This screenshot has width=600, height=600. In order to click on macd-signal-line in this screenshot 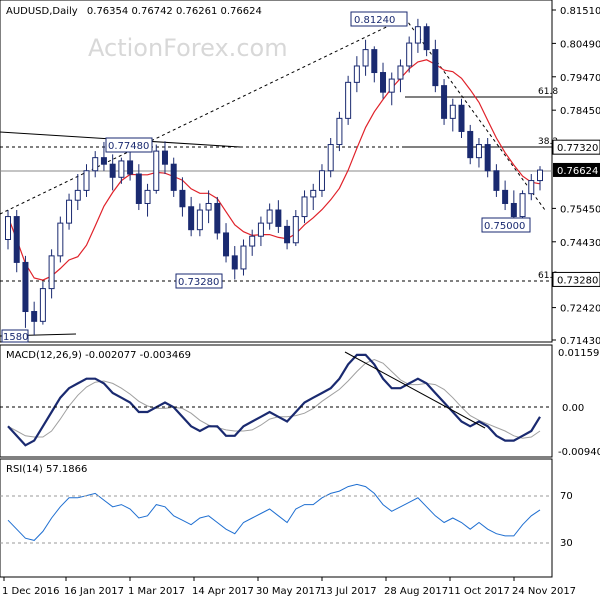, I will do `click(274, 399)`.